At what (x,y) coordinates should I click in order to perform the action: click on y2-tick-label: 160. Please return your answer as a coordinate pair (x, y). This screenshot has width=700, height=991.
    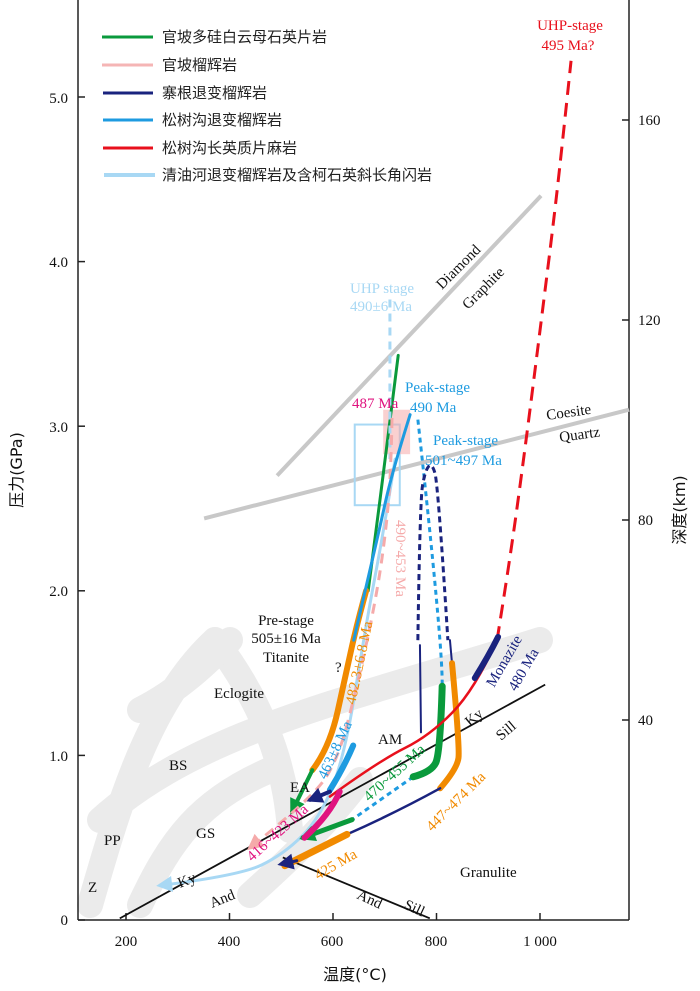
    Looking at the image, I should click on (649, 121).